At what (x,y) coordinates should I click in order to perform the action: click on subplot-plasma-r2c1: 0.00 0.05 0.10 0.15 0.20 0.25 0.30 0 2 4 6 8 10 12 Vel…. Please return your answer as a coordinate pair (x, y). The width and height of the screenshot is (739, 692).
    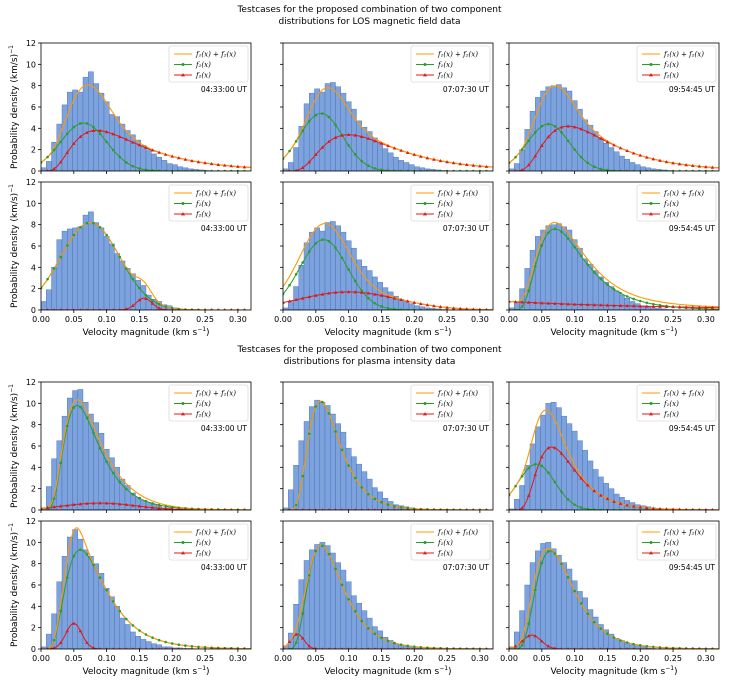
    Looking at the image, I should click on (130, 597).